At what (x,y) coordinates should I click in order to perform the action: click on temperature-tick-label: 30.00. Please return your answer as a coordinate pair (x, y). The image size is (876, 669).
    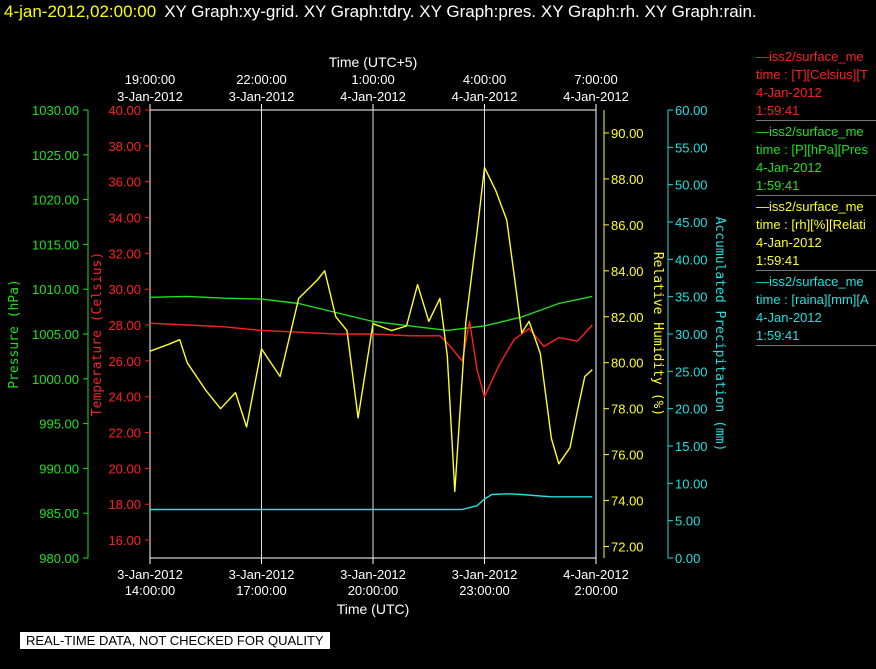
    Looking at the image, I should click on (124, 289).